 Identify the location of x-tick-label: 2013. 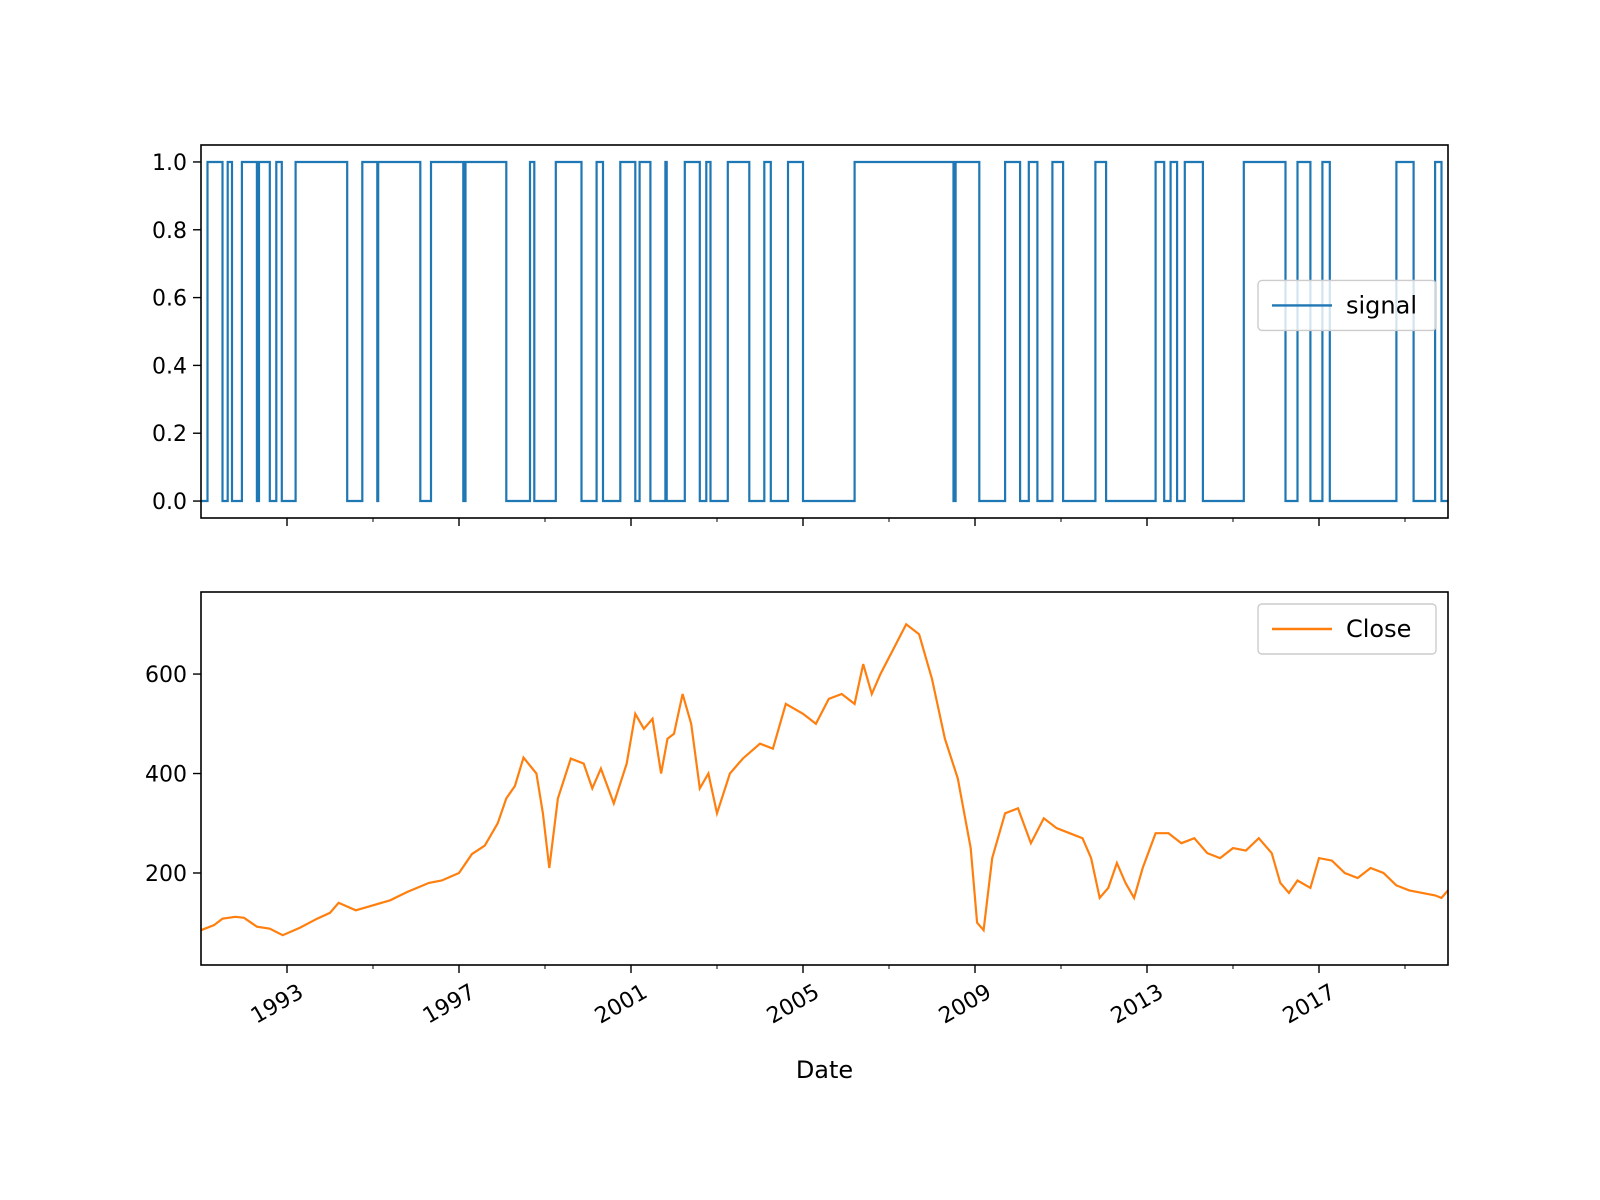
(1137, 1005).